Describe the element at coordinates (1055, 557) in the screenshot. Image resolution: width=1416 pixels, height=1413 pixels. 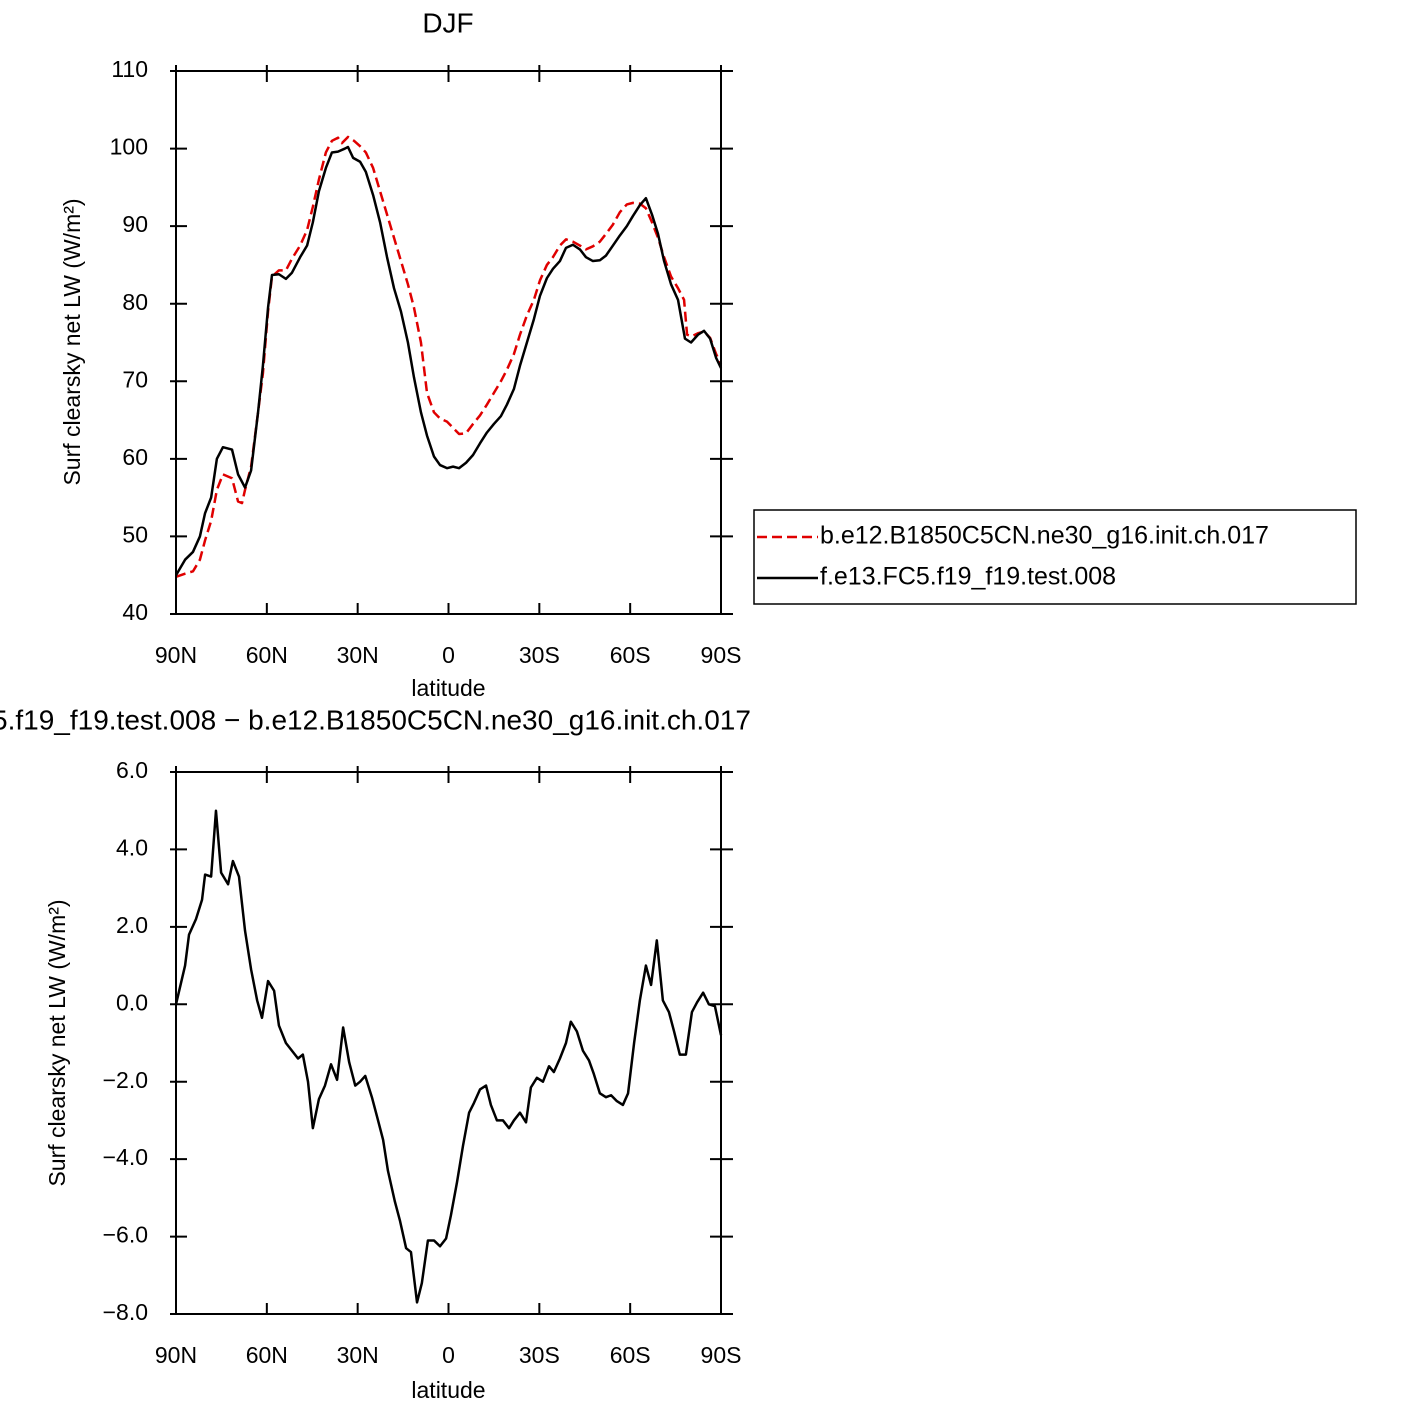
I see `legend-box` at that location.